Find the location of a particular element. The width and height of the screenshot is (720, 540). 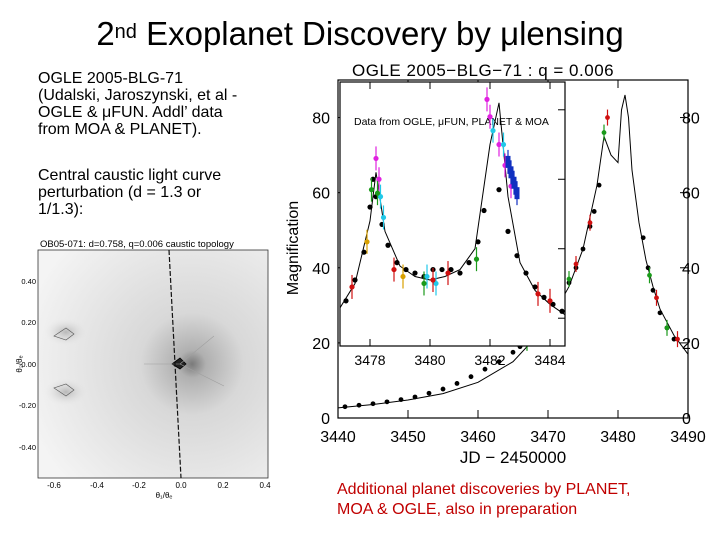

x-tick-label: -0.6 is located at coordinates (54, 485).